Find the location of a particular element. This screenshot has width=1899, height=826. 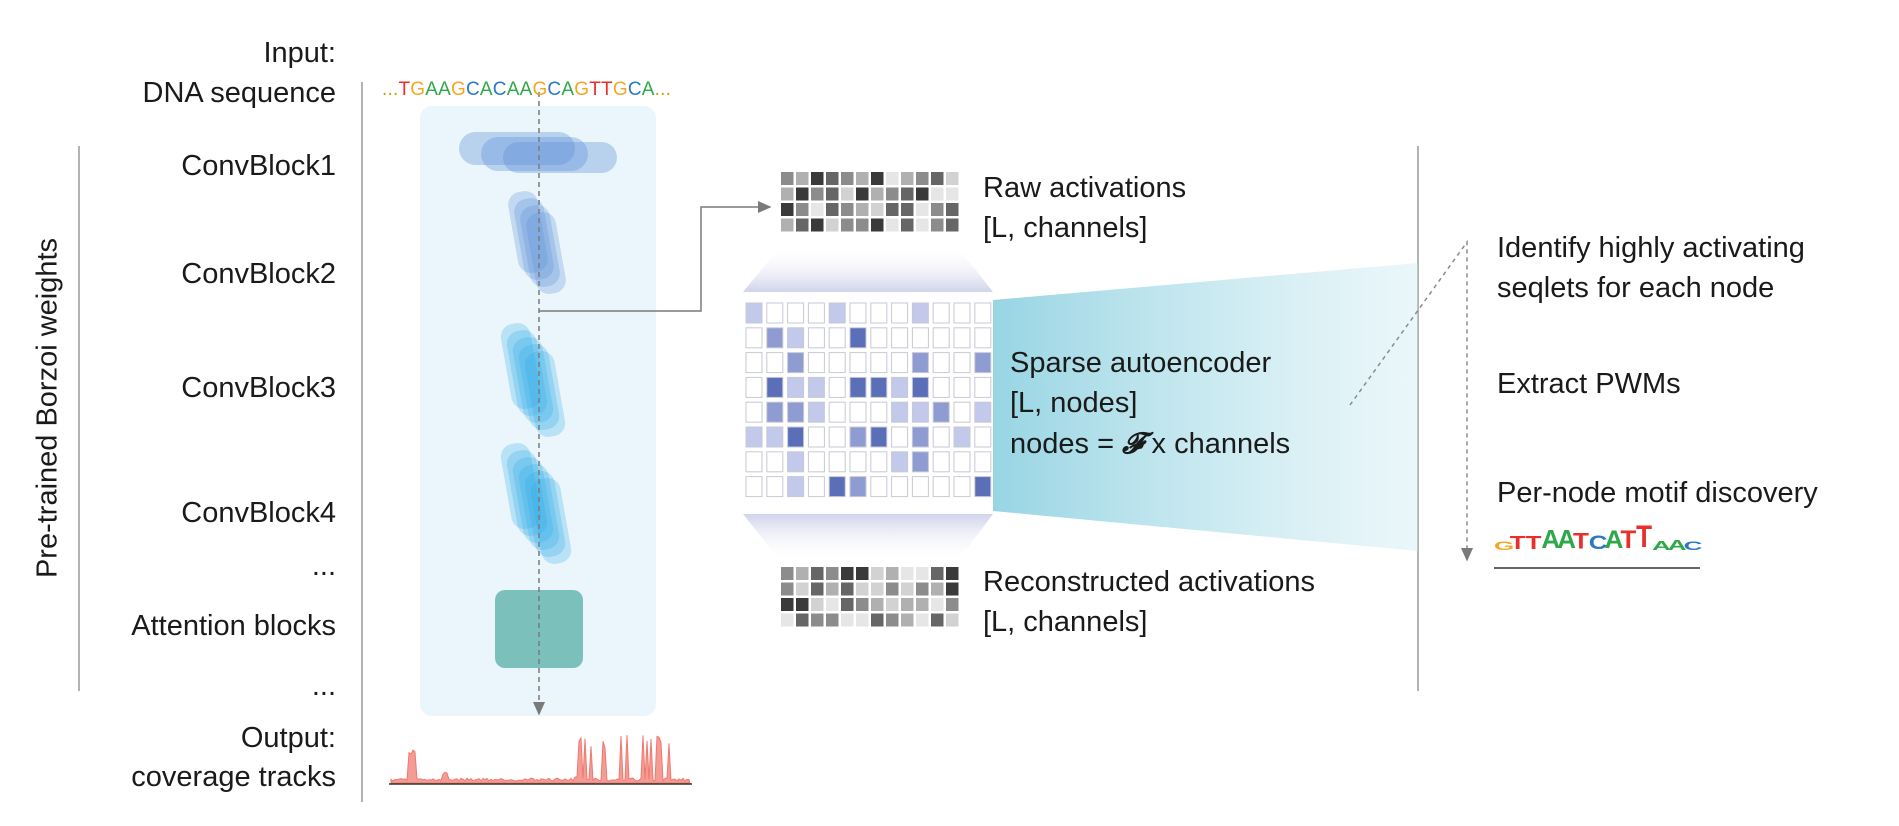

motif-logo-baseline is located at coordinates (1597, 568).